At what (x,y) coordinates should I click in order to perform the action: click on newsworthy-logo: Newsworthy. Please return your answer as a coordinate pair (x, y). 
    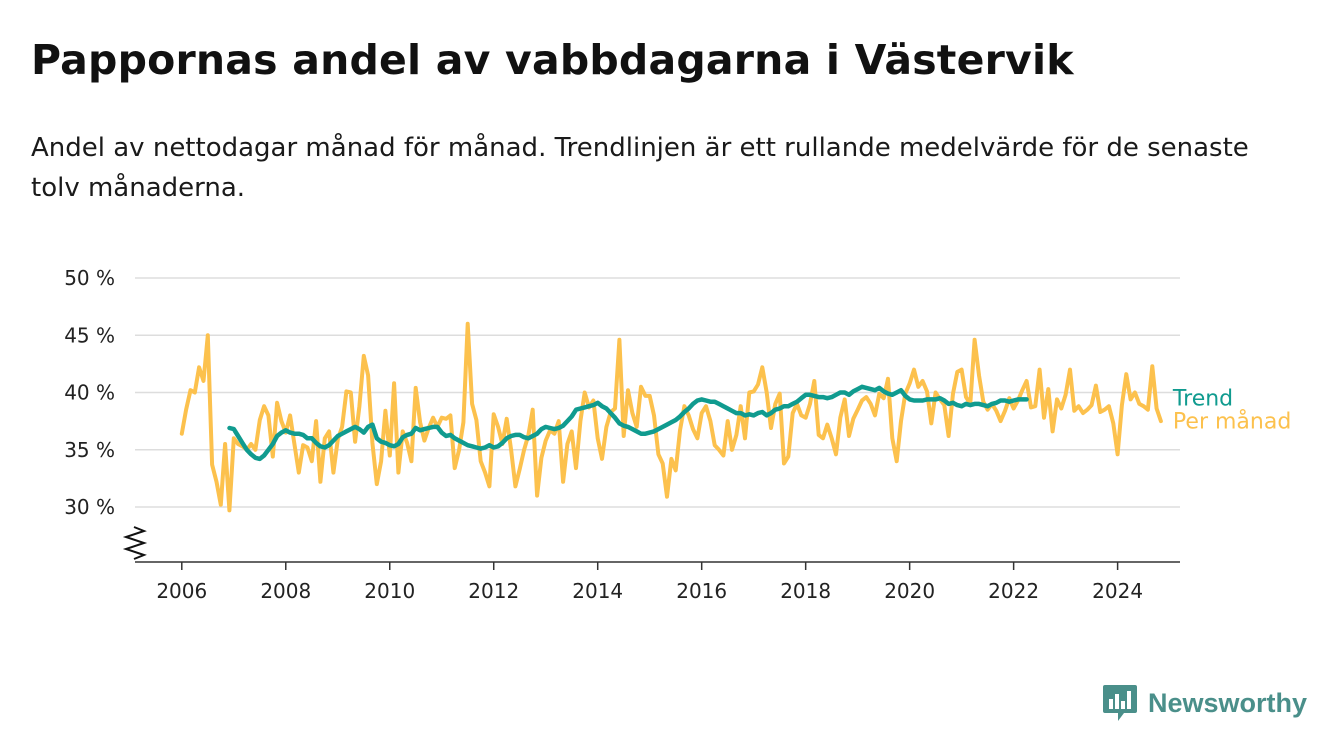
    Looking at the image, I should click on (1204, 703).